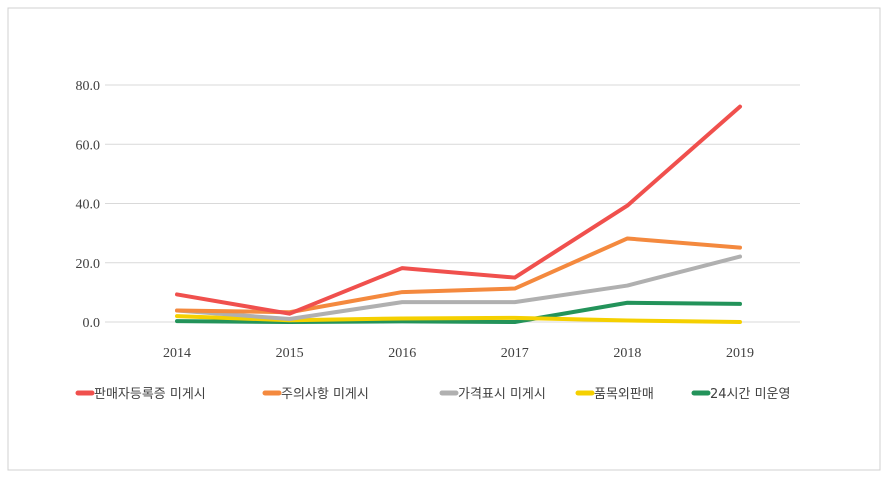  What do you see at coordinates (750, 394) in the screenshot?
I see `legend-label: 24시간 미운영` at bounding box center [750, 394].